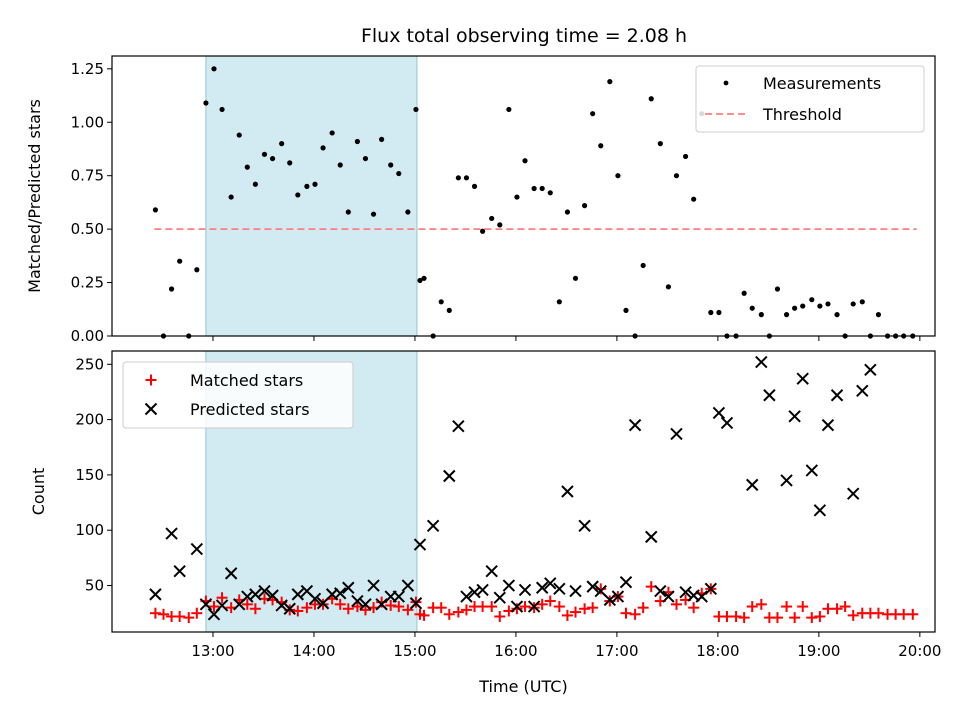  What do you see at coordinates (534, 602) in the screenshot?
I see `matched-stars-points` at bounding box center [534, 602].